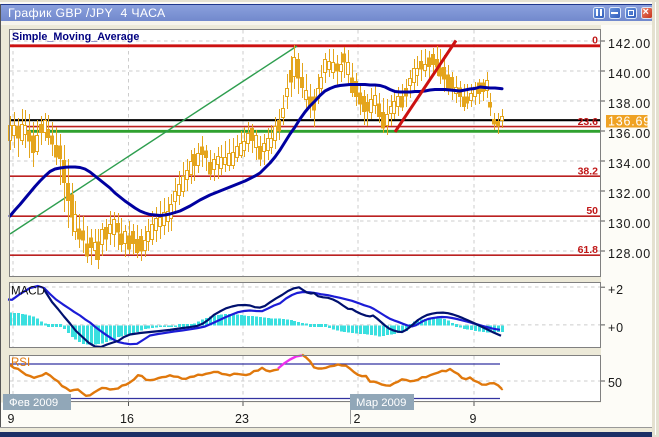 The image size is (659, 437). I want to click on svg-text: 16, so click(127, 419).